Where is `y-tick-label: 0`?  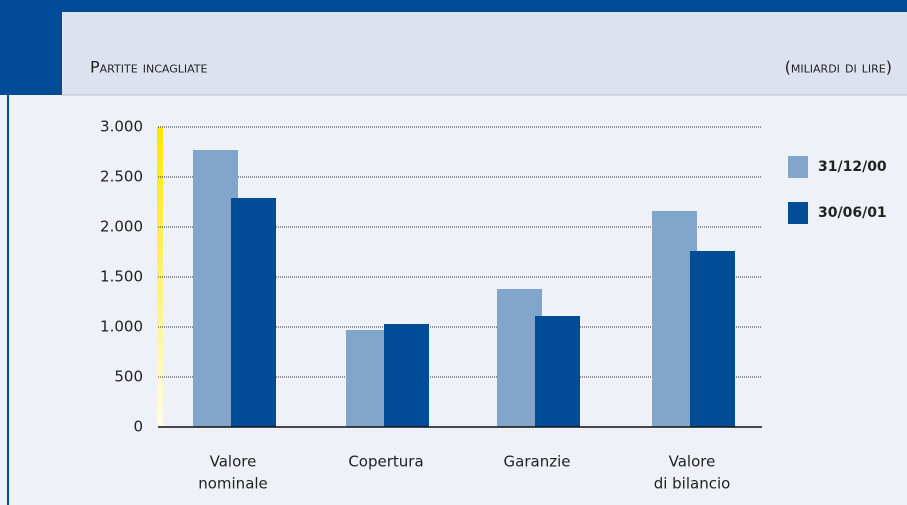
y-tick-label: 0 is located at coordinates (138, 427).